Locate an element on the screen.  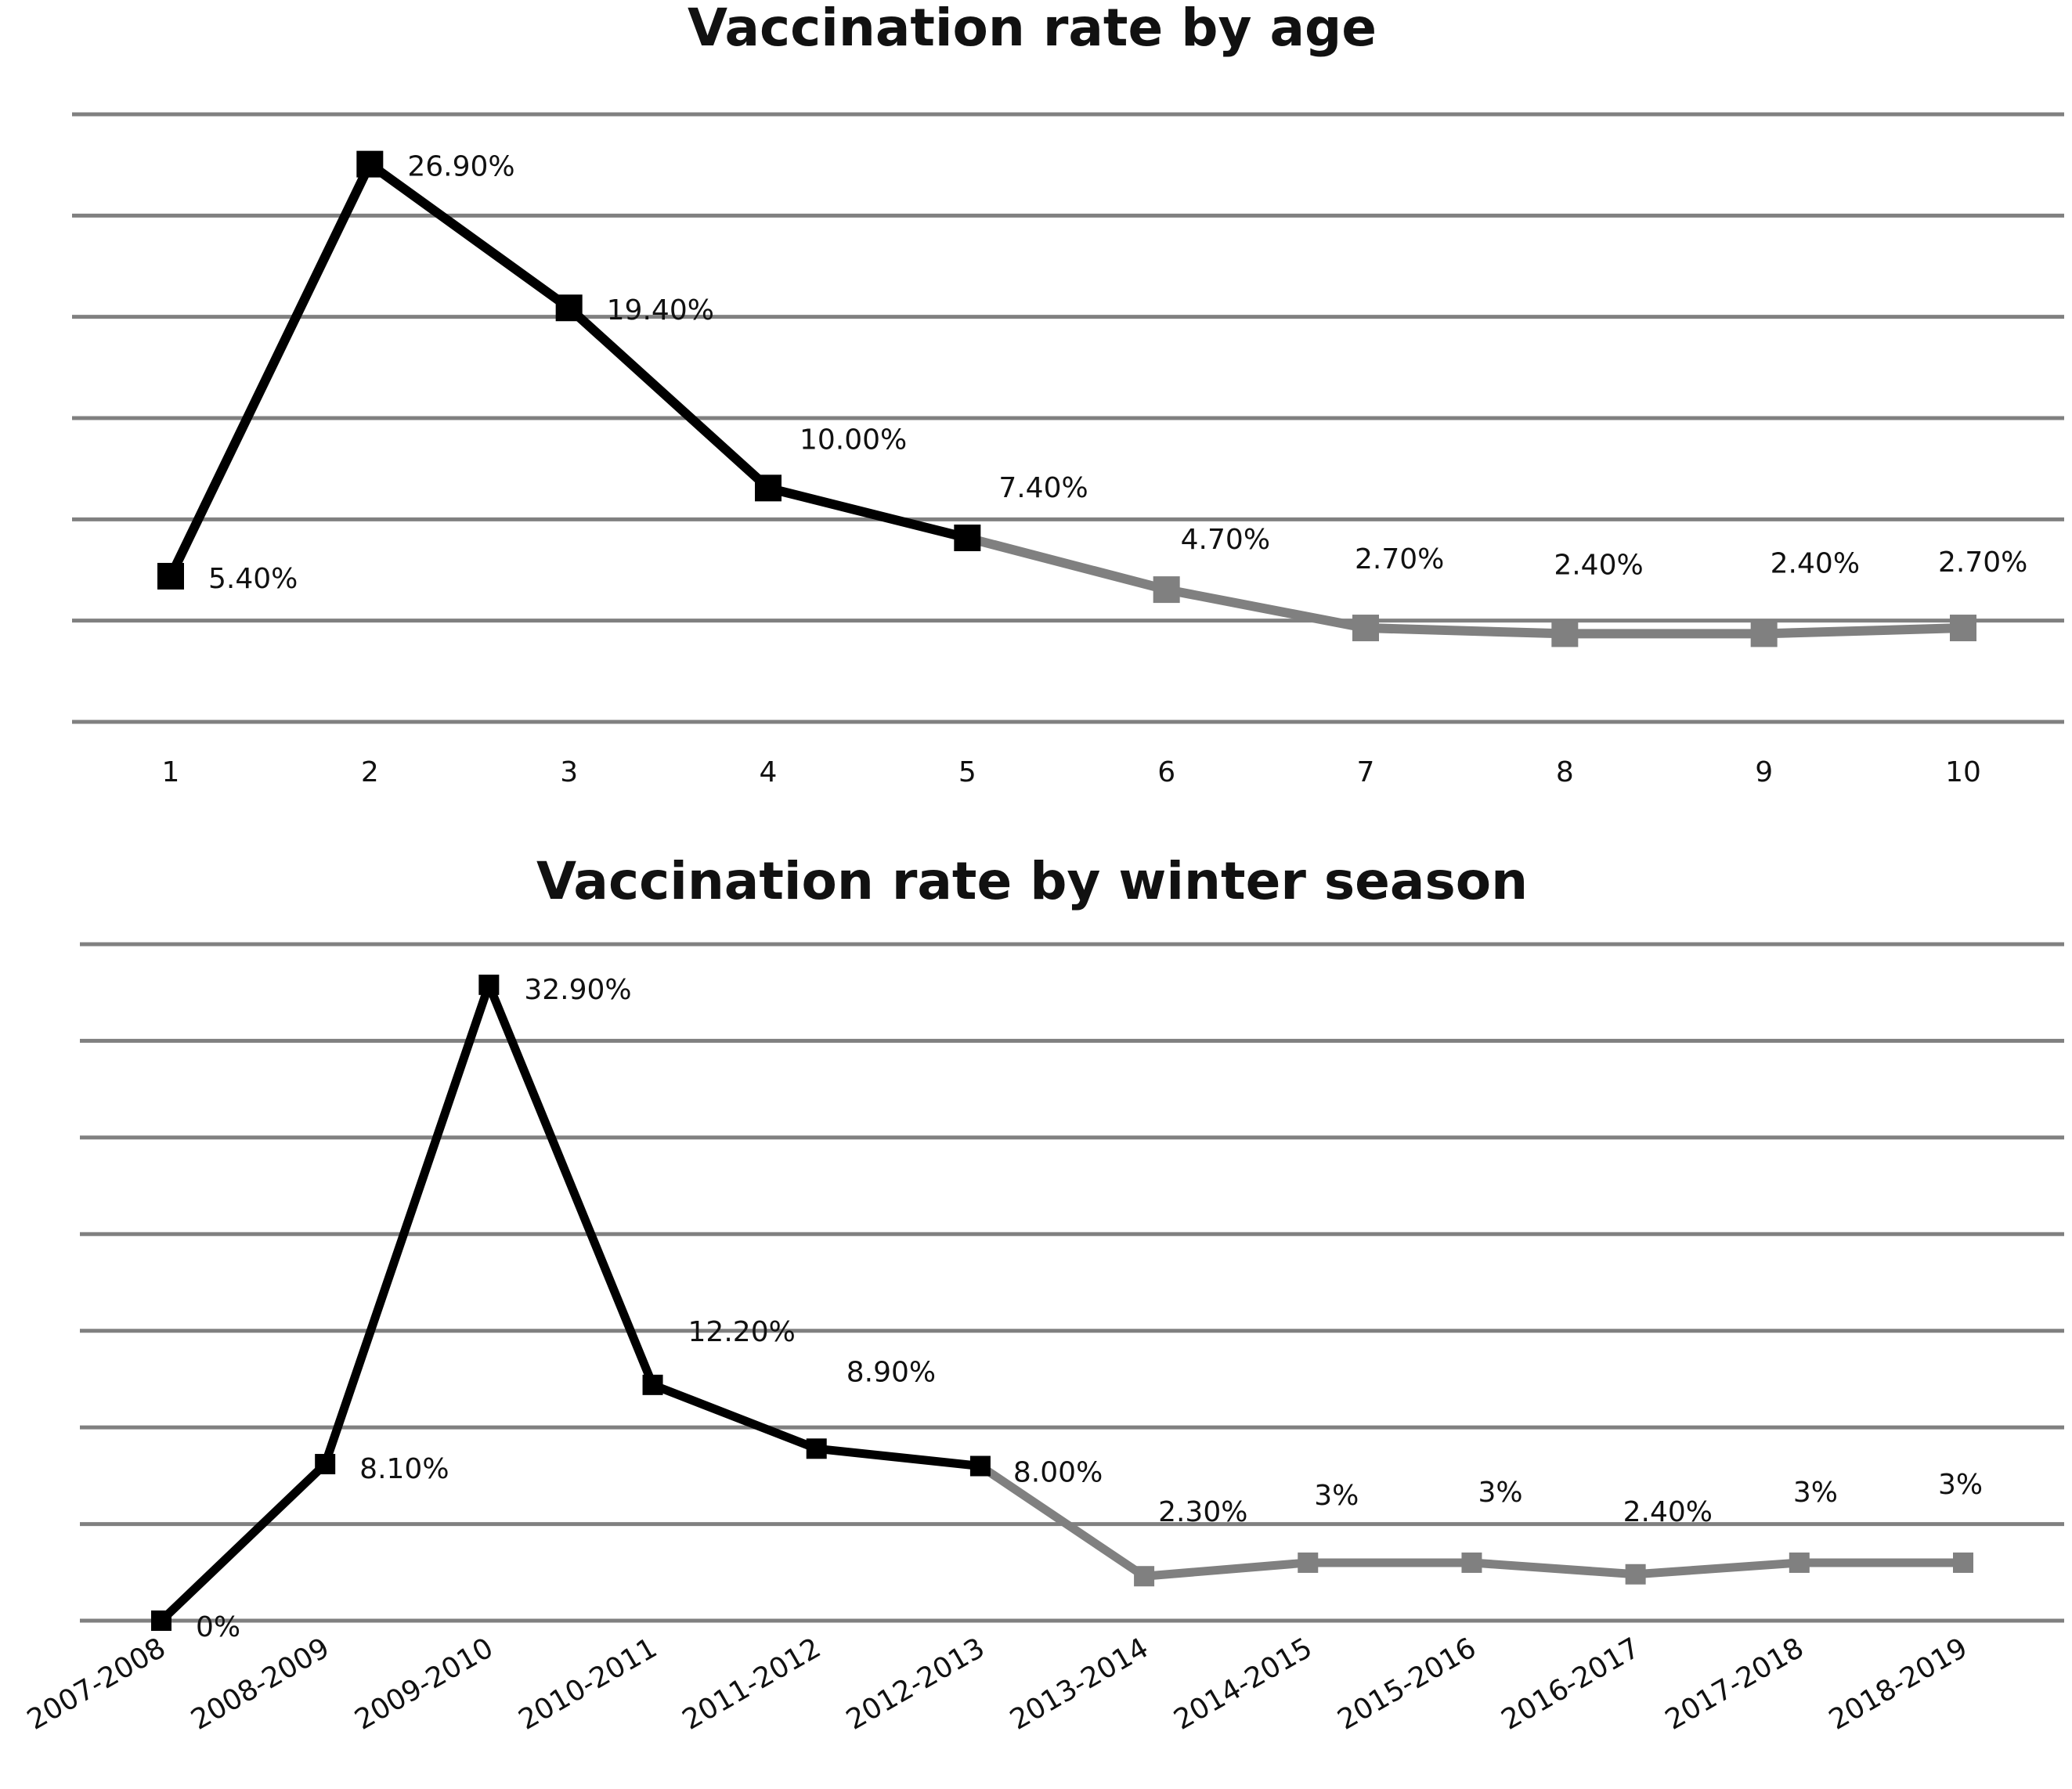
age-tick-label: 9 is located at coordinates (1764, 772).